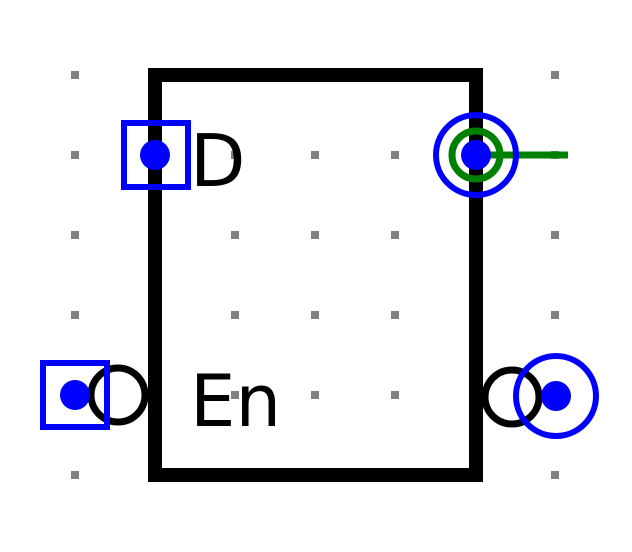 The width and height of the screenshot is (632, 552). Describe the element at coordinates (217, 161) in the screenshot. I see `d-input-label: D` at that location.